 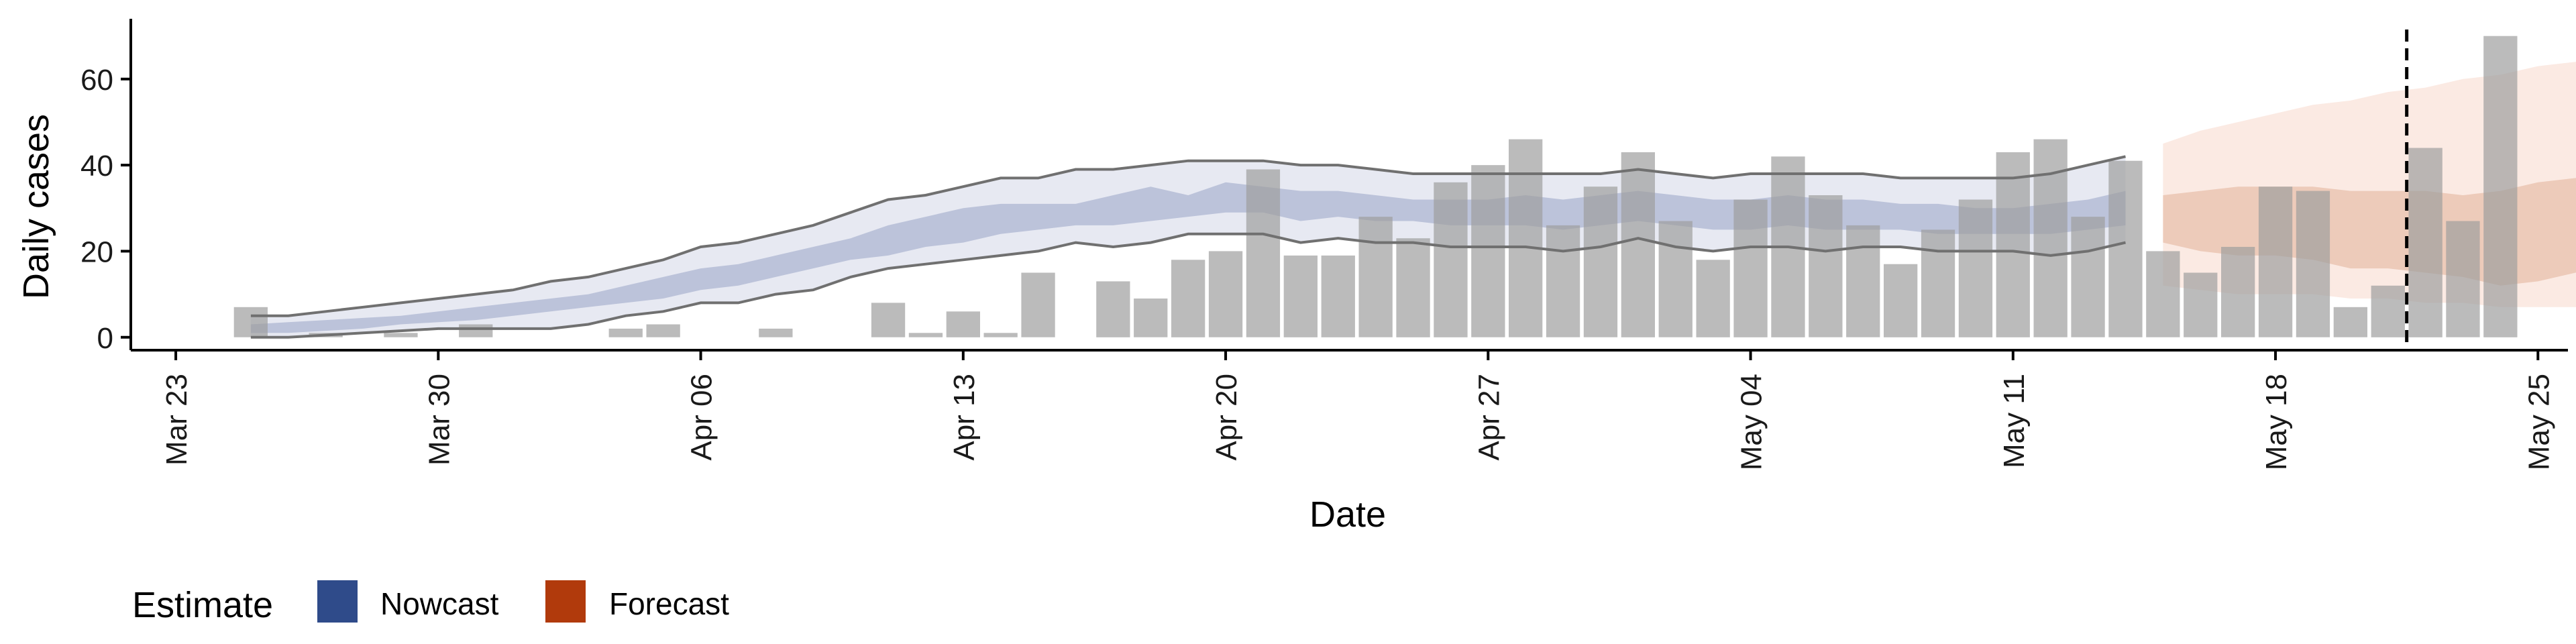 I want to click on x-tick-label: Apr 20, so click(x=1226, y=417).